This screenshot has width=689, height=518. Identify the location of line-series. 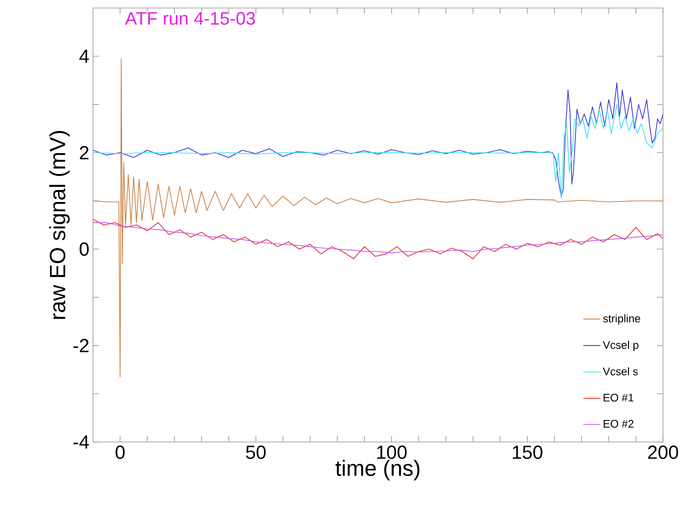
(378, 239).